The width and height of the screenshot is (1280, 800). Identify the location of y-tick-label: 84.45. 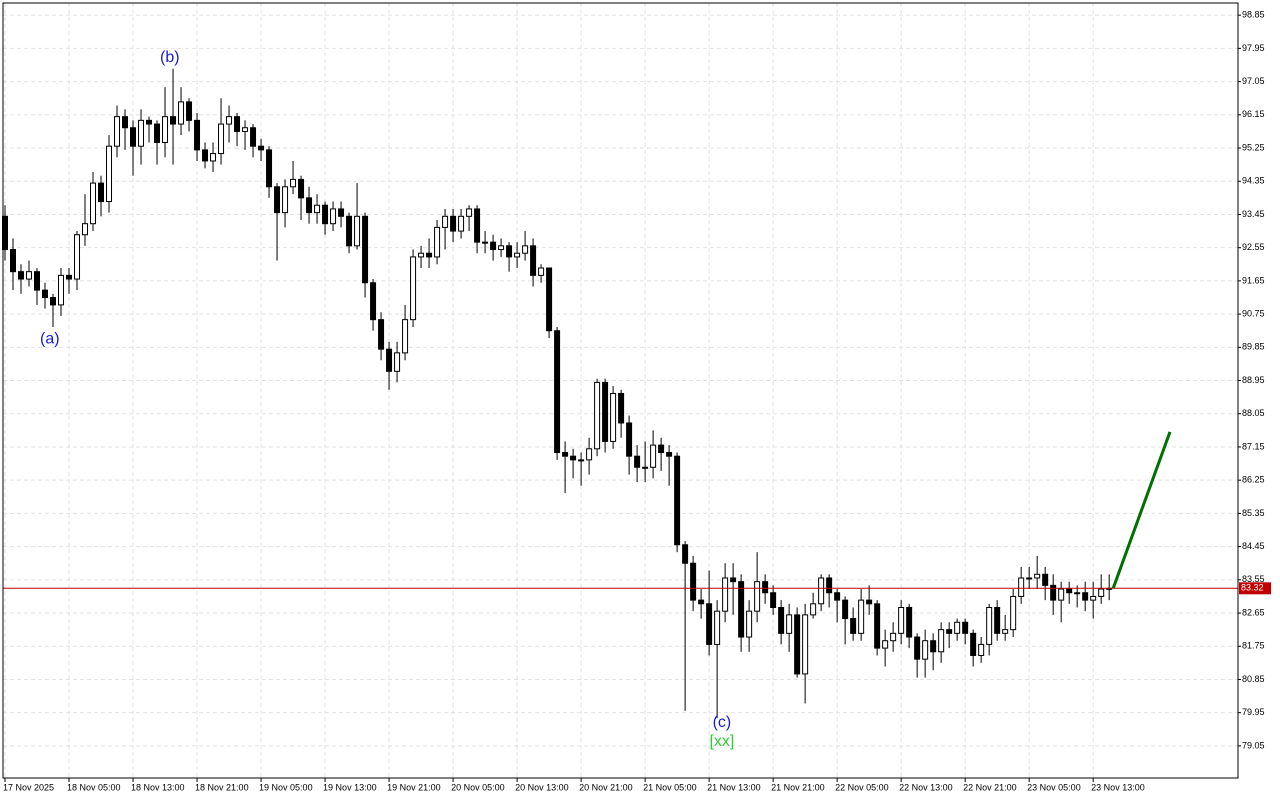
(1253, 546).